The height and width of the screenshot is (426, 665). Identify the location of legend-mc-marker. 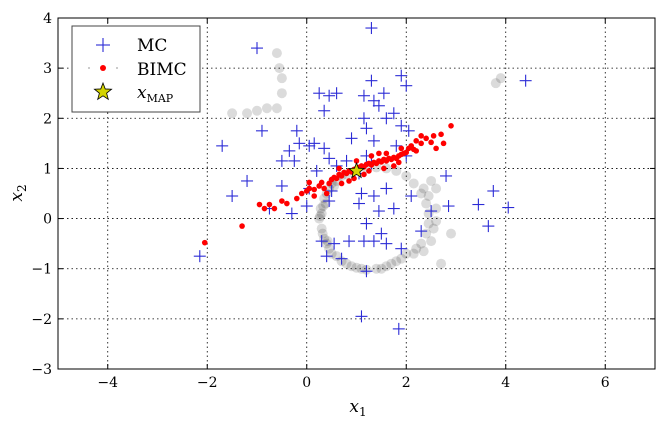
(103, 45).